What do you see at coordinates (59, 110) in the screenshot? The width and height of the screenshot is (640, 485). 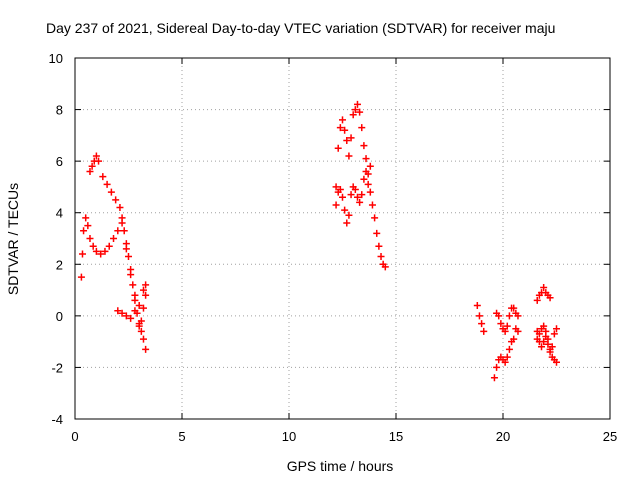 I see `y-tick-label: 8` at bounding box center [59, 110].